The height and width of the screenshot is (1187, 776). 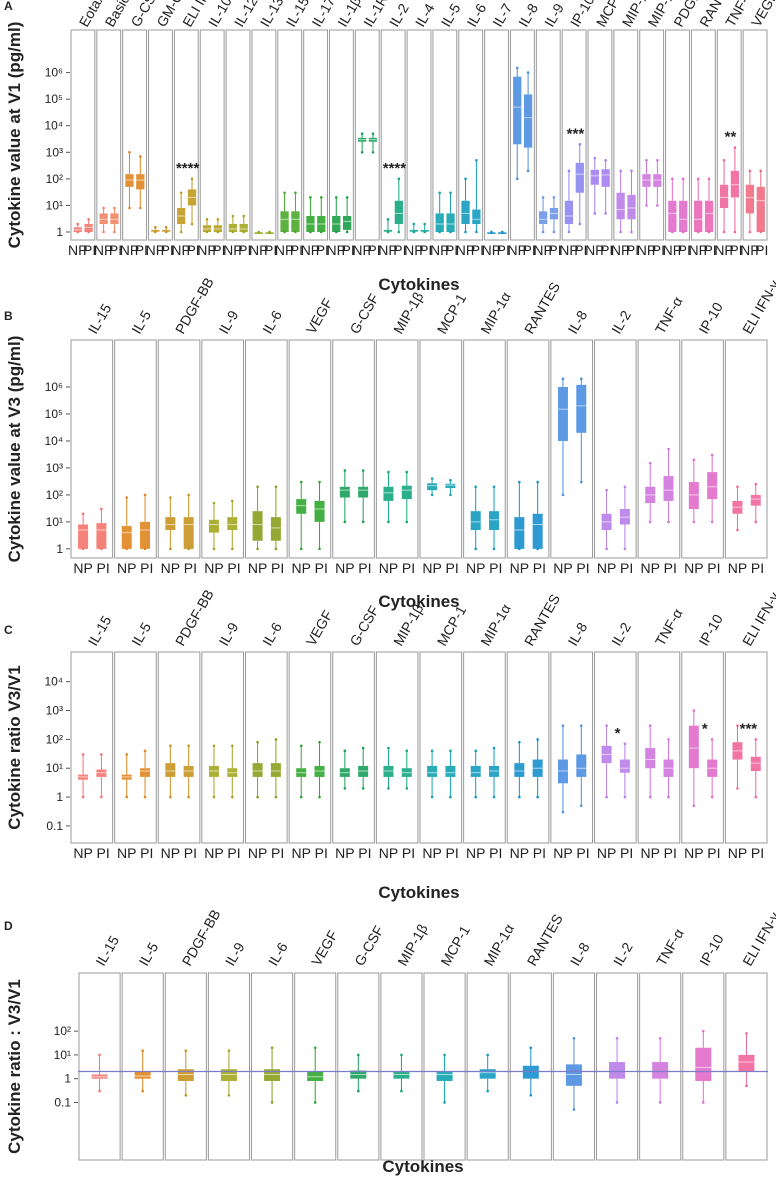 I want to click on category-il-2: IL-2, so click(x=617, y=1050).